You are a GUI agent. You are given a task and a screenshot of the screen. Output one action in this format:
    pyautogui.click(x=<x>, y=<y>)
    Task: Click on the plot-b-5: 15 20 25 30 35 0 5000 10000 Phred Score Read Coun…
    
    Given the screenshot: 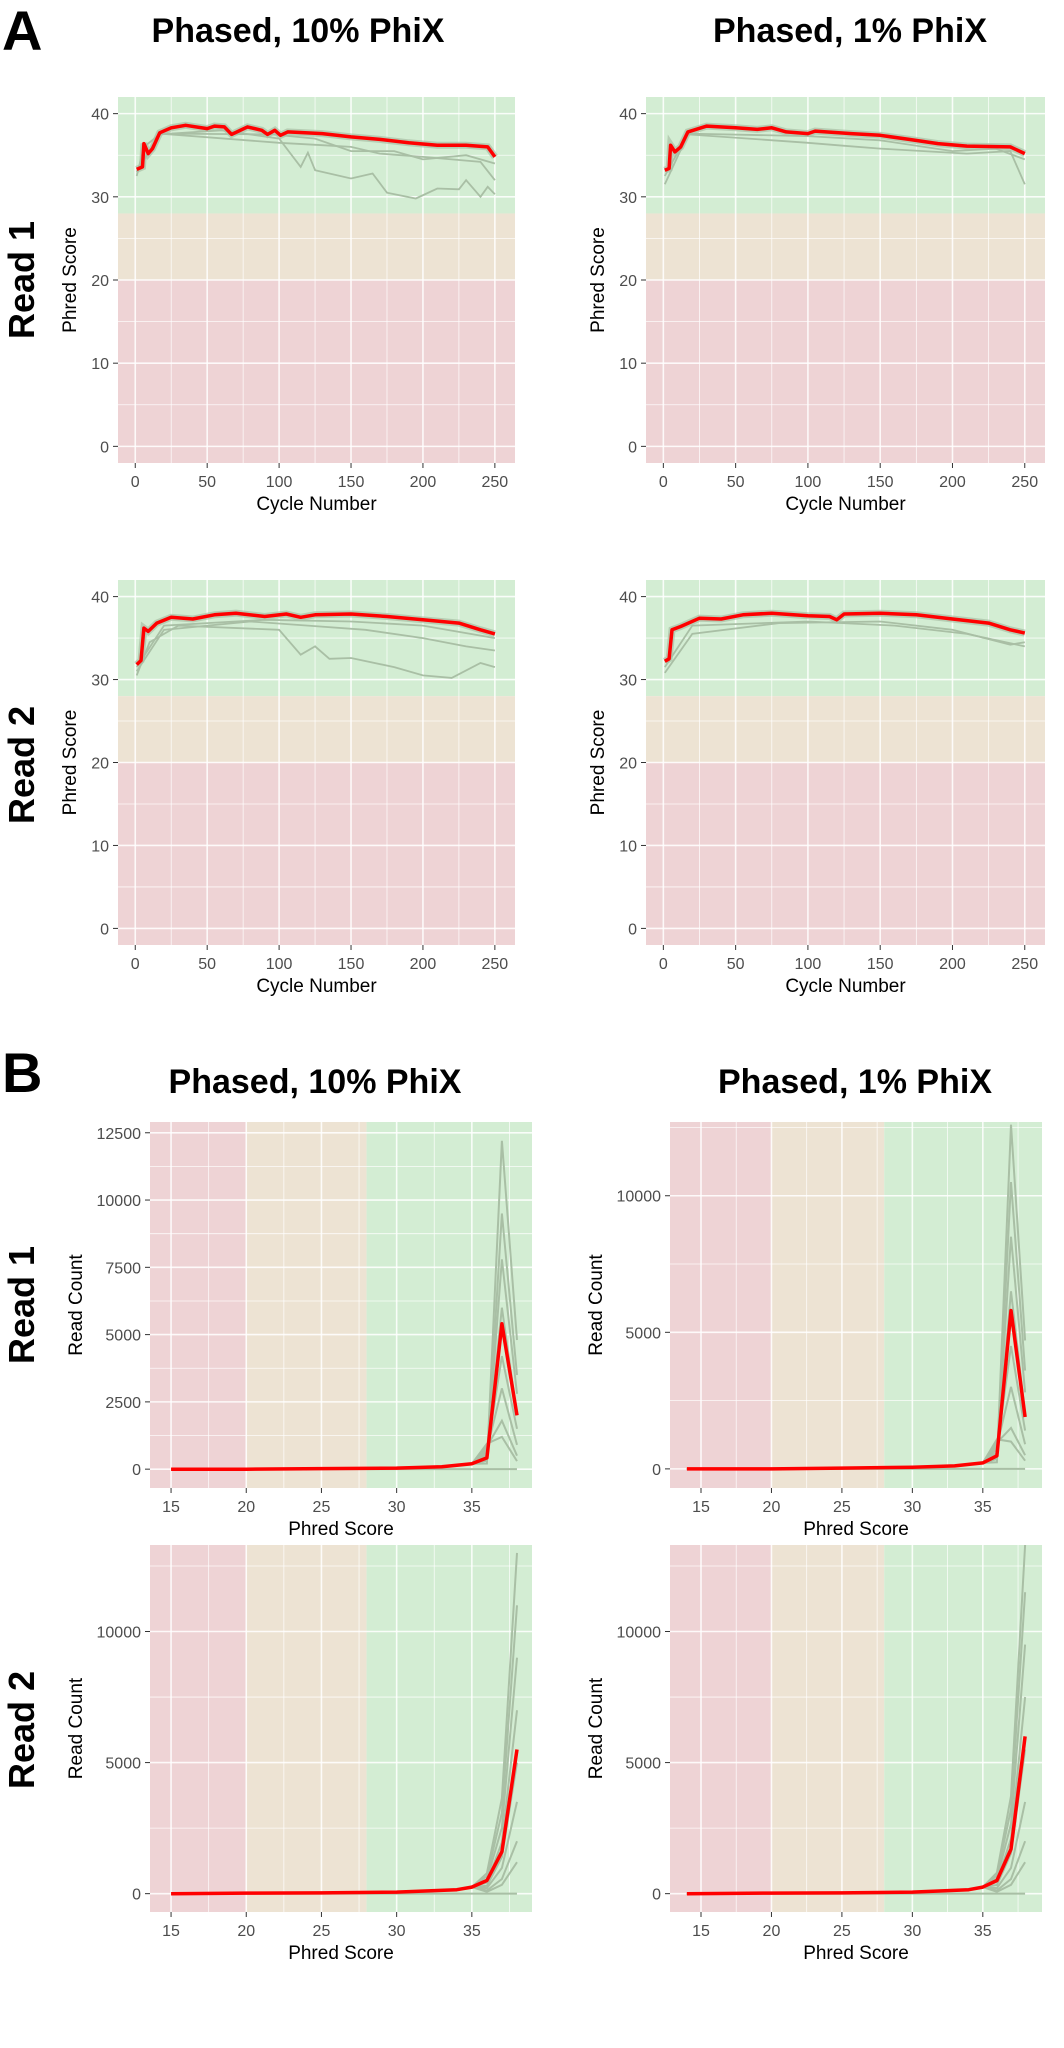 What is the action you would take?
    pyautogui.click(x=814, y=1331)
    